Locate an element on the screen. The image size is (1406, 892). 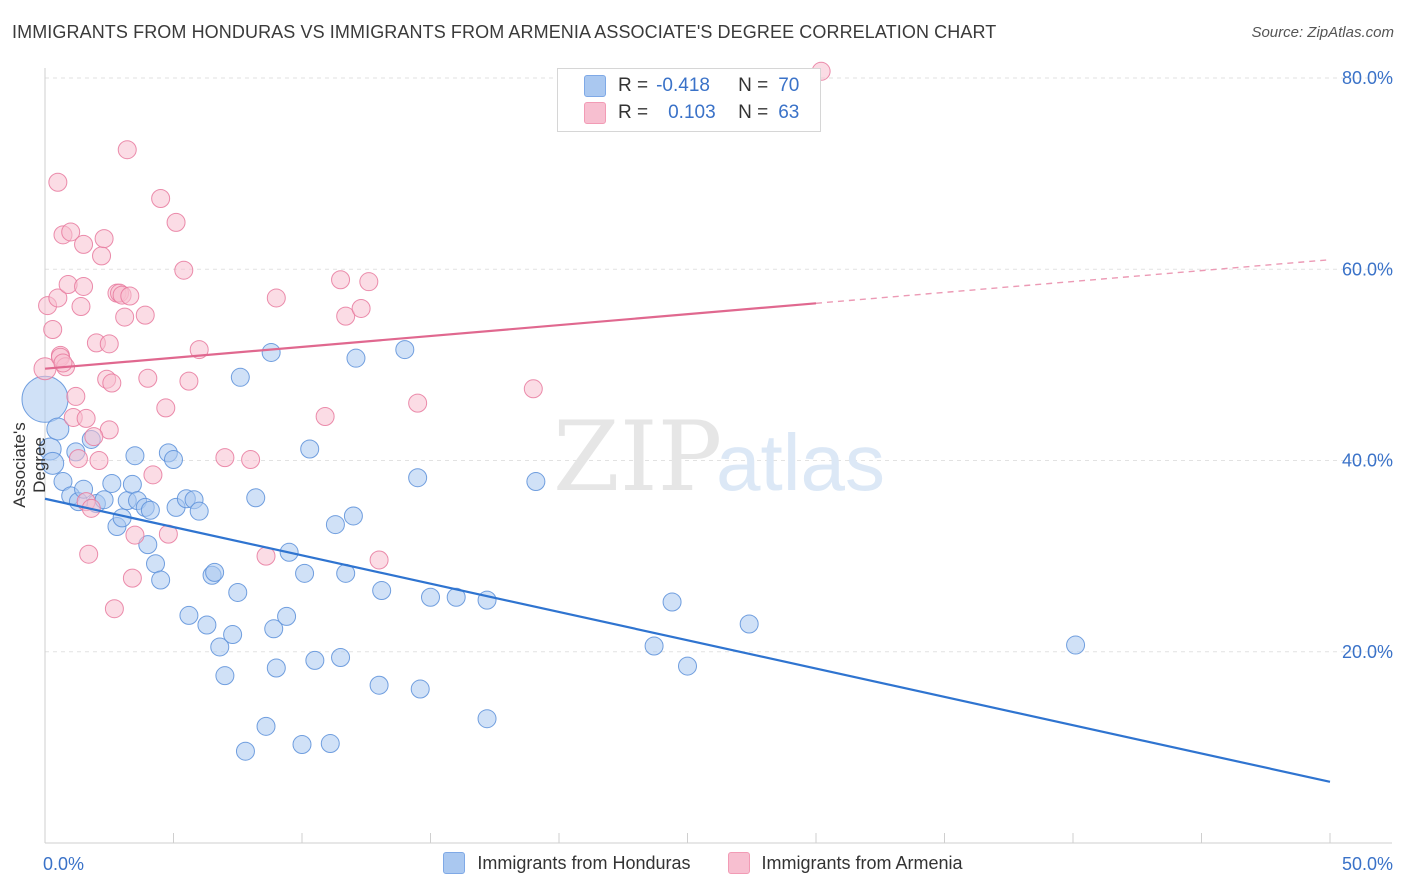
n-value: 63 is located at coordinates (789, 112).